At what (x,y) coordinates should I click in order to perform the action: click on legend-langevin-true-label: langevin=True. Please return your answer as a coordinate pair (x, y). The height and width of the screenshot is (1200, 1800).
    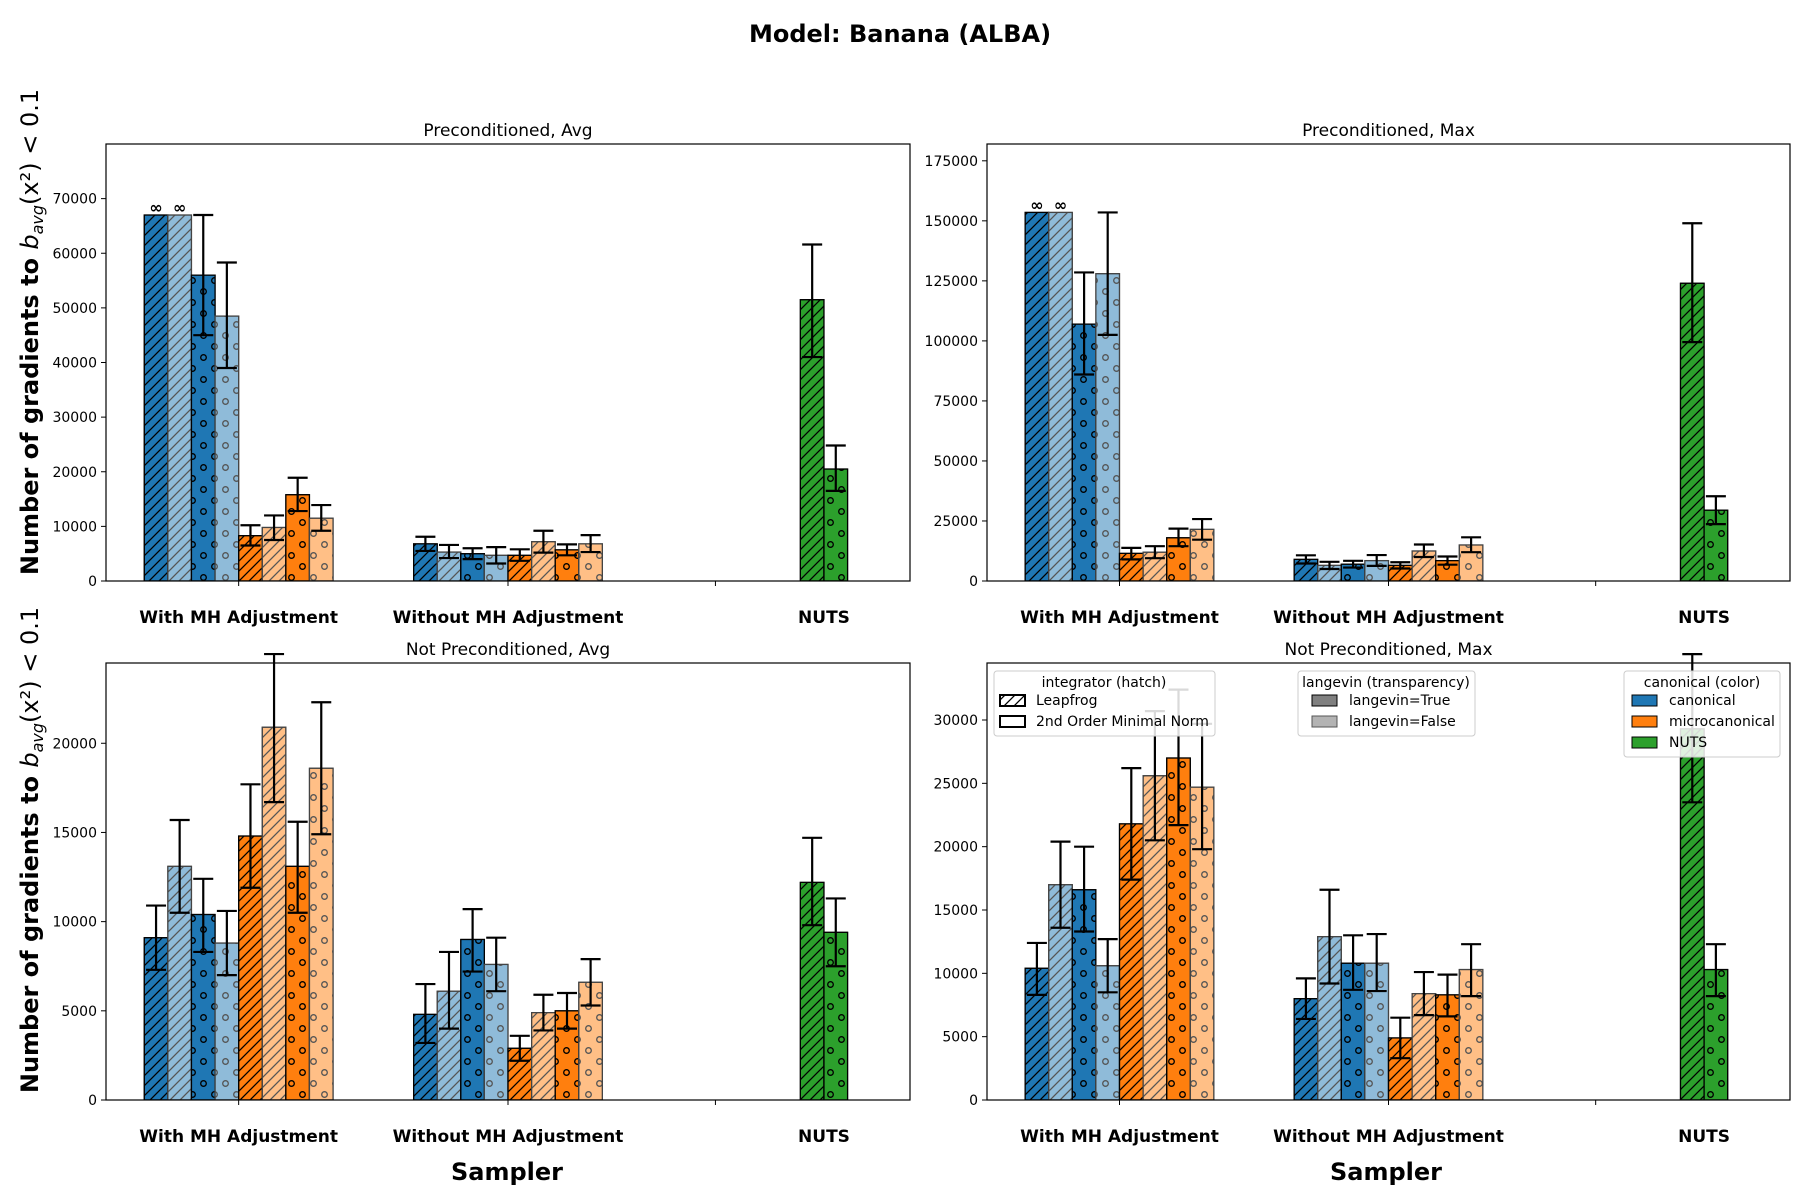
    Looking at the image, I should click on (1399, 701).